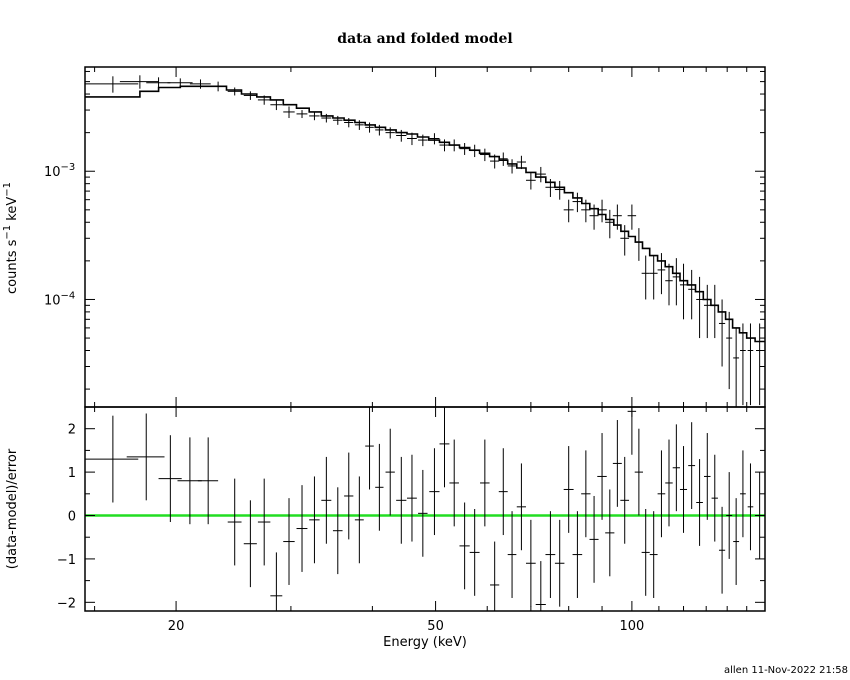  Describe the element at coordinates (66, 517) in the screenshot. I see `bottom-y-tick-labels: 2 1 0 −1 −2` at that location.